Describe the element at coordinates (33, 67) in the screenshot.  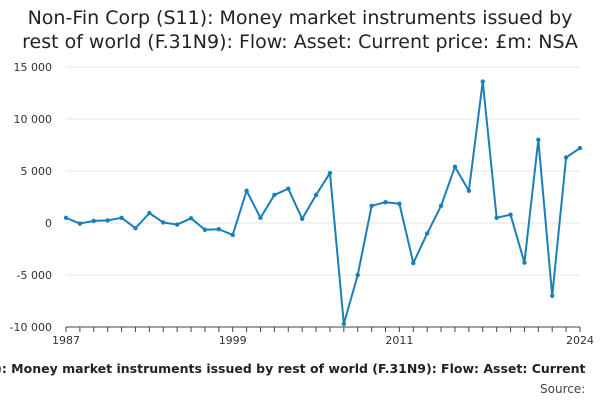
I see `y-tick-label: 15 000` at that location.